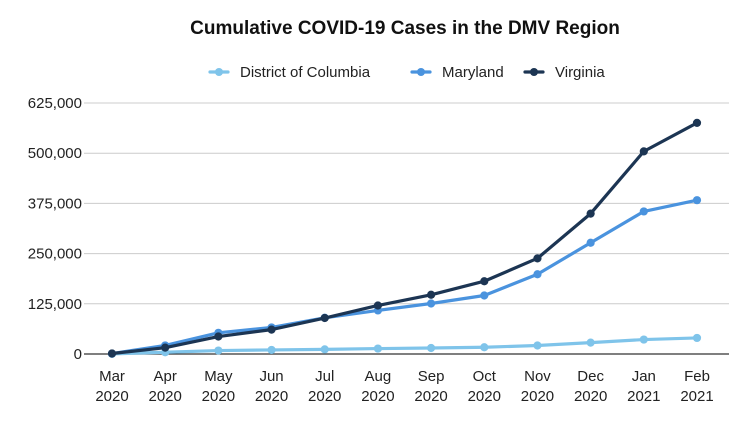  I want to click on x-tick-label-month-6: Sep, so click(431, 376).